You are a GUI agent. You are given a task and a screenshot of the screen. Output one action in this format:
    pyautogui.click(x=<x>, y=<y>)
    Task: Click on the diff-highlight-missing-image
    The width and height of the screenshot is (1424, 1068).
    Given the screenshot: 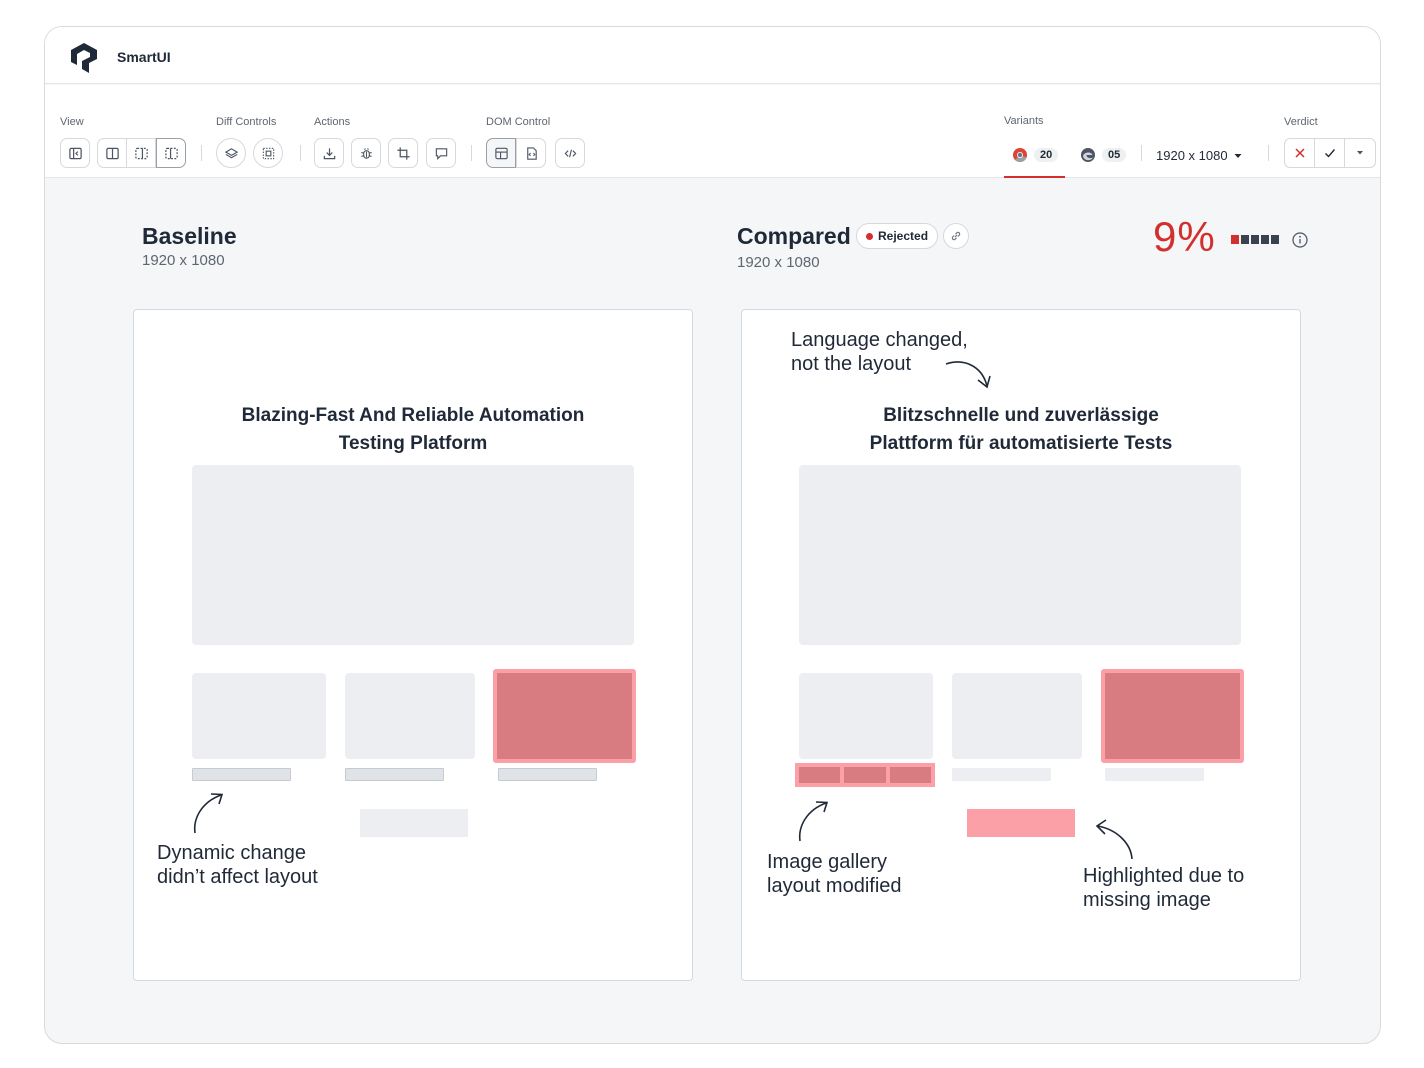 What is the action you would take?
    pyautogui.click(x=1021, y=823)
    